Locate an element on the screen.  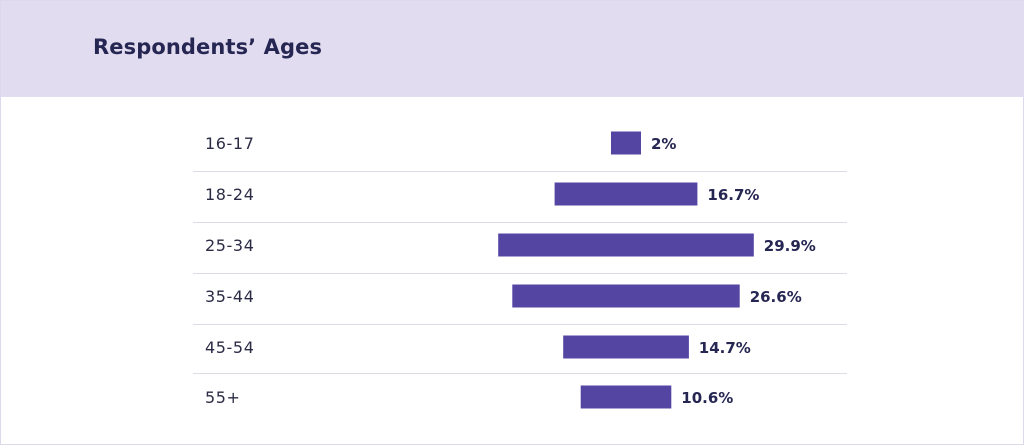
category-label: 45-54 is located at coordinates (230, 347).